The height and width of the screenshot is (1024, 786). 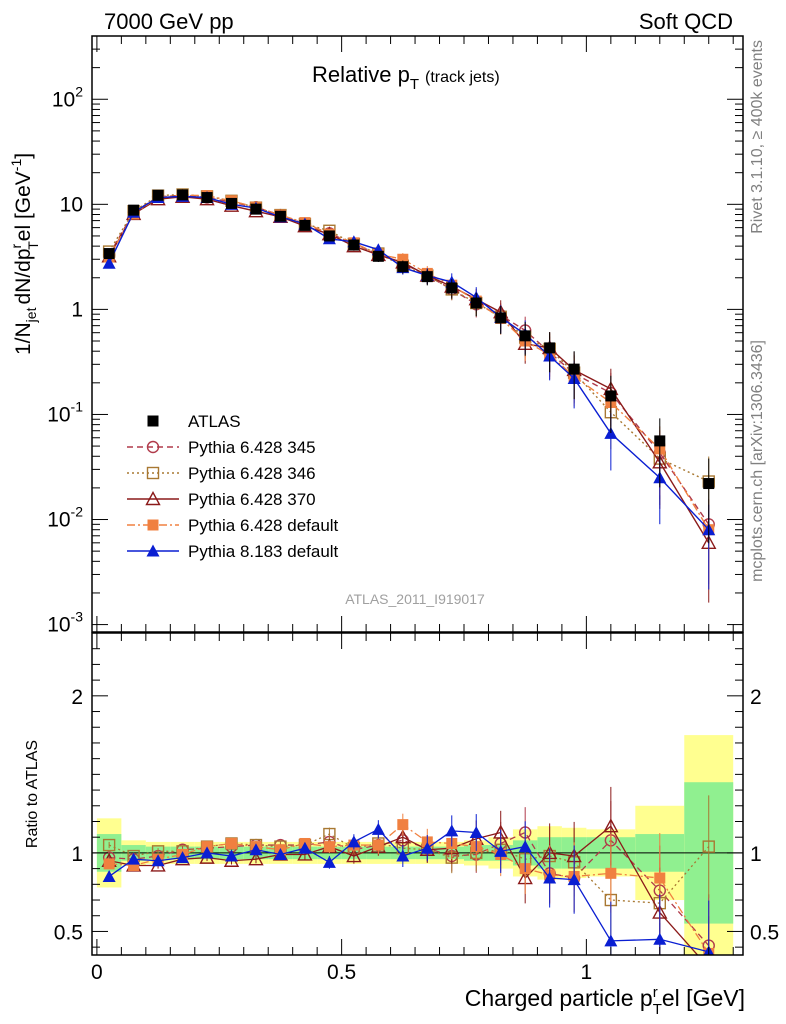 What do you see at coordinates (252, 447) in the screenshot?
I see `legend-label-pythia-6-428-345: Pythia 6.428 345` at bounding box center [252, 447].